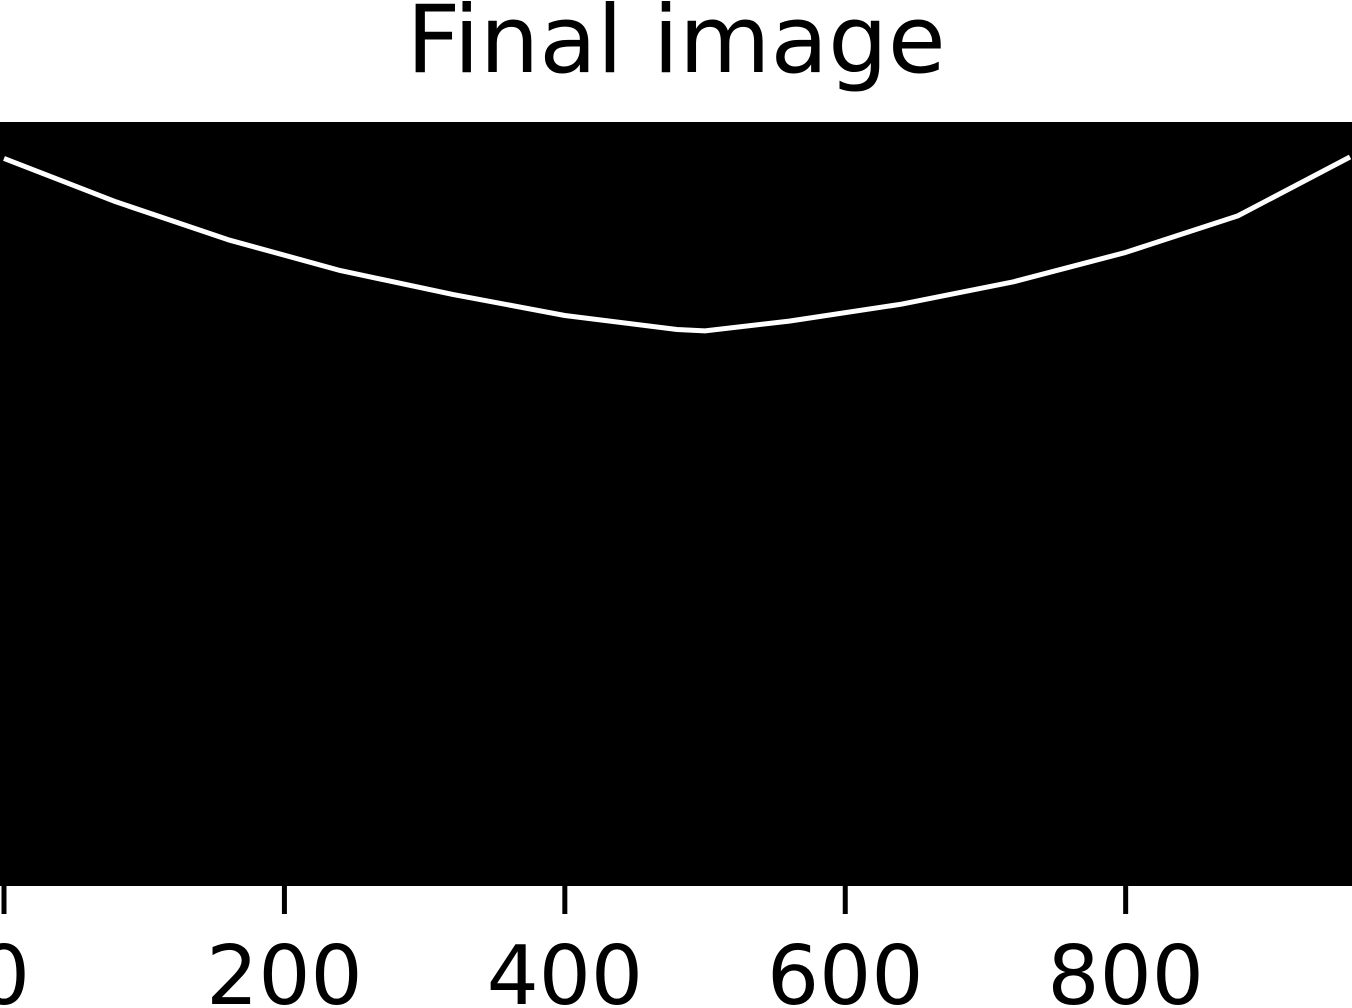 This screenshot has width=1352, height=1008. I want to click on x-tick-label: 200, so click(284, 968).